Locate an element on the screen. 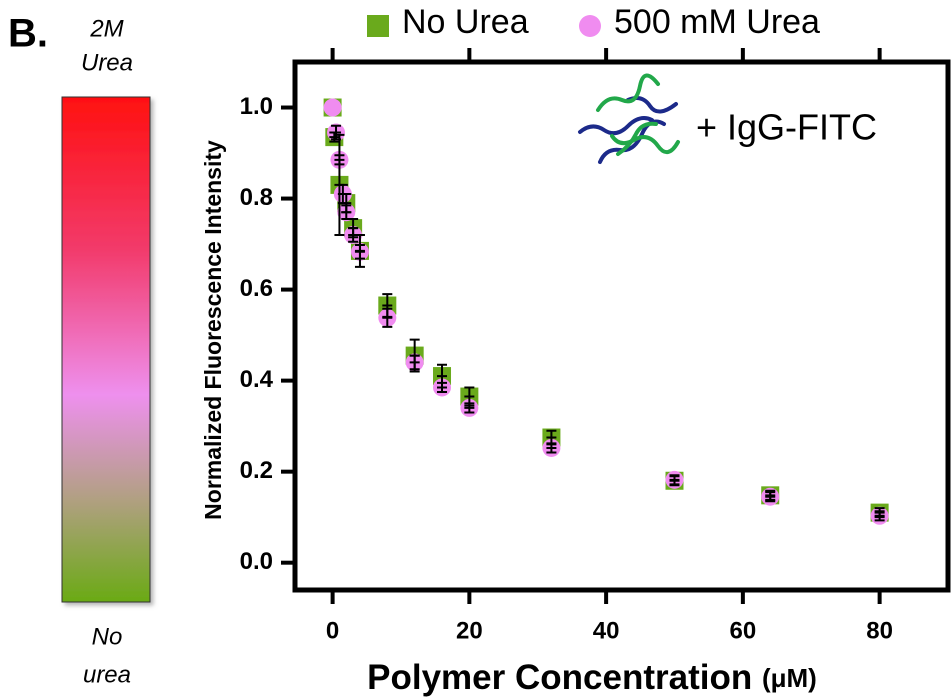 Image resolution: width=952 pixels, height=699 pixels. y-tick-label: 0.6 is located at coordinates (256, 288).